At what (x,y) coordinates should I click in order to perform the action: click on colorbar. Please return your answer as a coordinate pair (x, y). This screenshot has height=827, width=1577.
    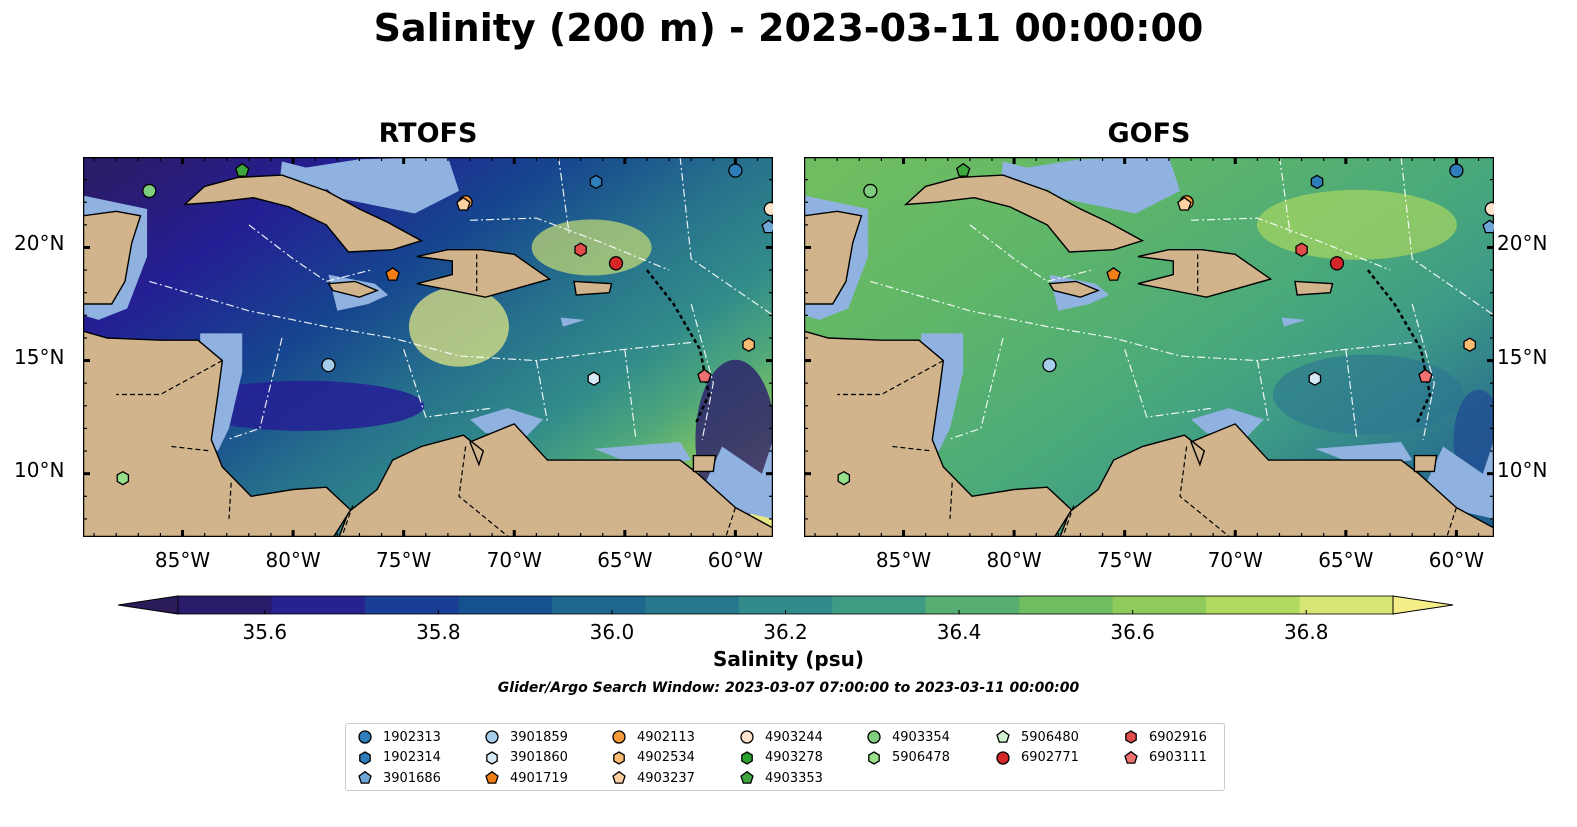
    Looking at the image, I should click on (785, 605).